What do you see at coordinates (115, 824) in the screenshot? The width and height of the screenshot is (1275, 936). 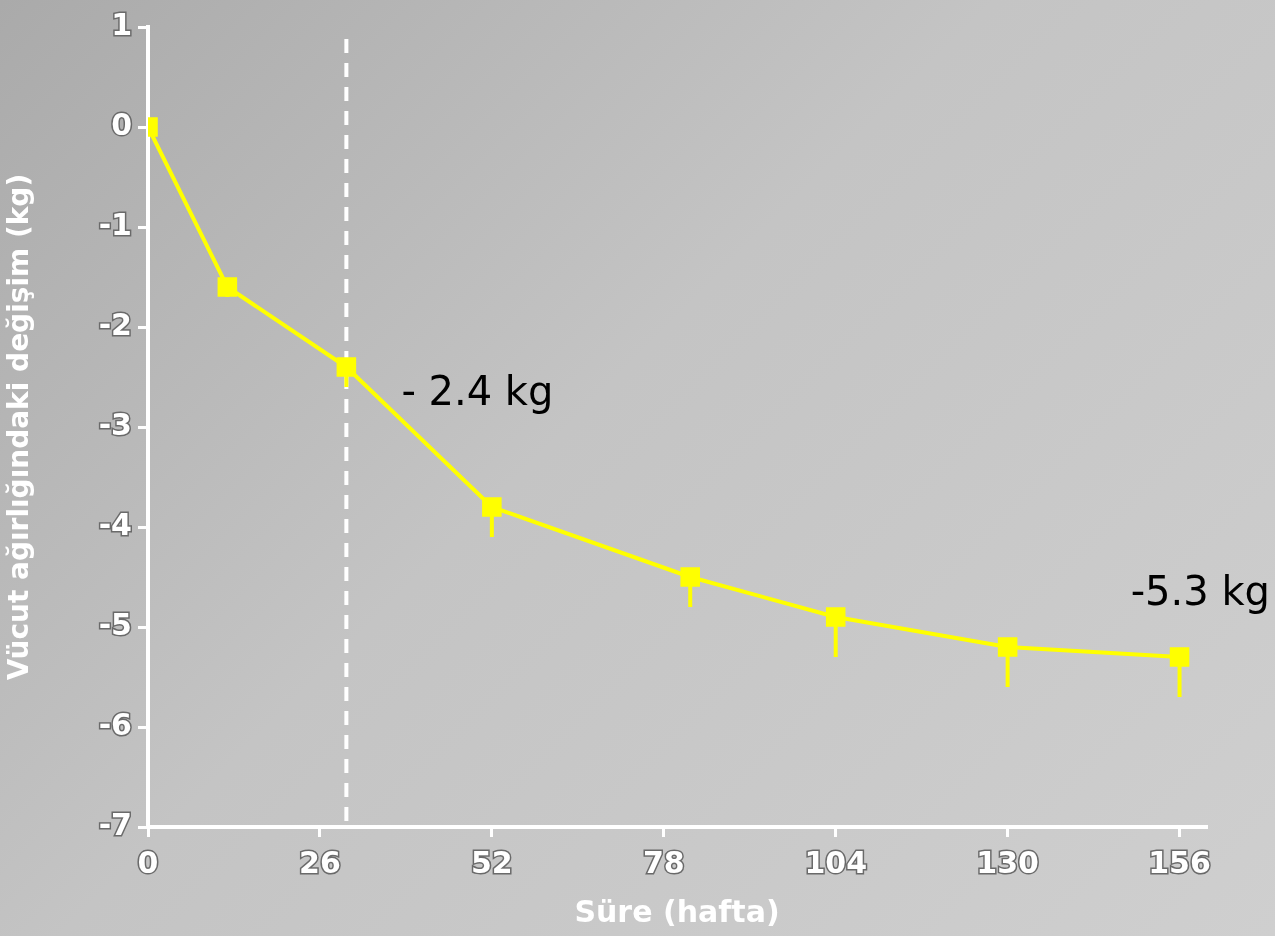 I see `y-tick-label: -7` at bounding box center [115, 824].